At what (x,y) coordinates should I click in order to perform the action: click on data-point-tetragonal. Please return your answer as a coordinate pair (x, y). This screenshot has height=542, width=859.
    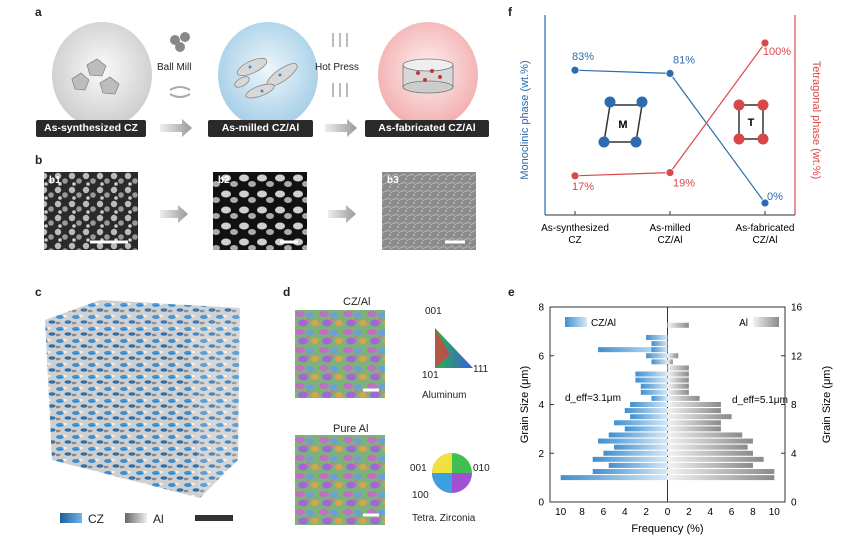
    Looking at the image, I should click on (765, 43).